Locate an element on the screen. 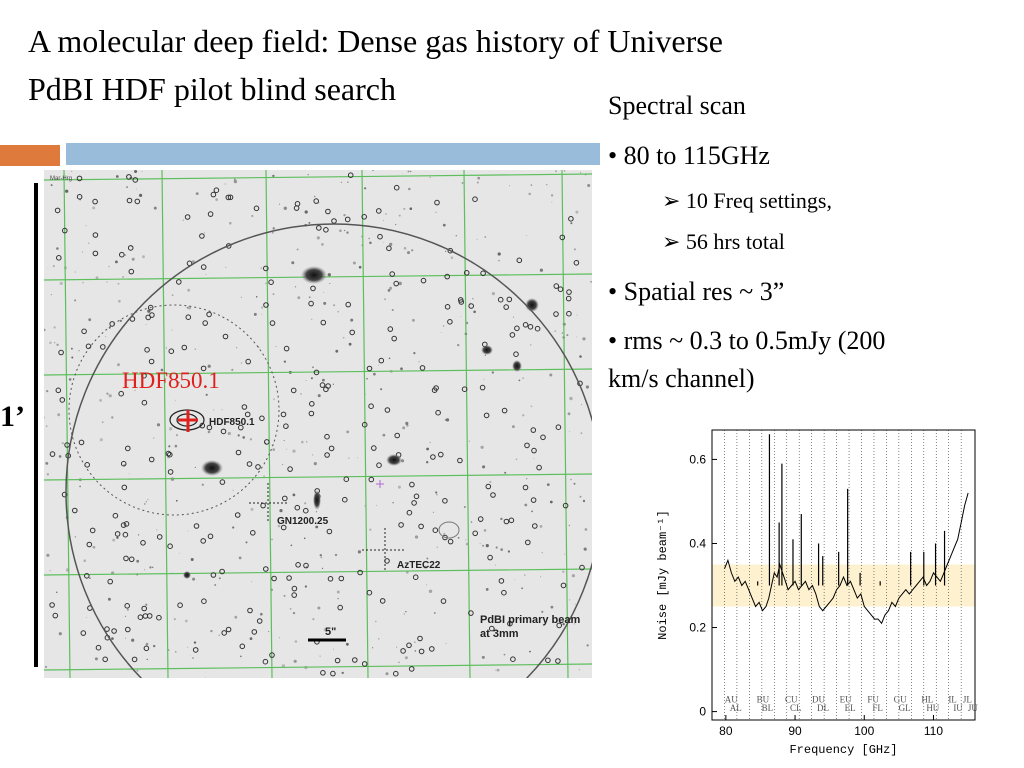  setting-label-bottom: DL is located at coordinates (823, 708).